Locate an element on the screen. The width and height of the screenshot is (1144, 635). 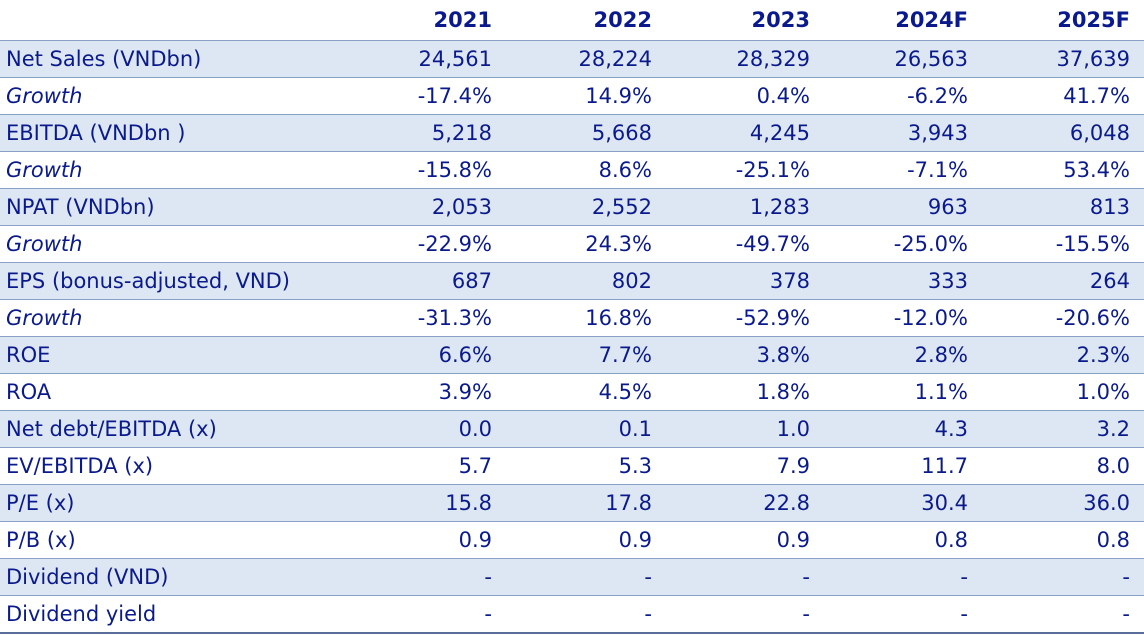
cell-value: 24.3% is located at coordinates (586, 244).